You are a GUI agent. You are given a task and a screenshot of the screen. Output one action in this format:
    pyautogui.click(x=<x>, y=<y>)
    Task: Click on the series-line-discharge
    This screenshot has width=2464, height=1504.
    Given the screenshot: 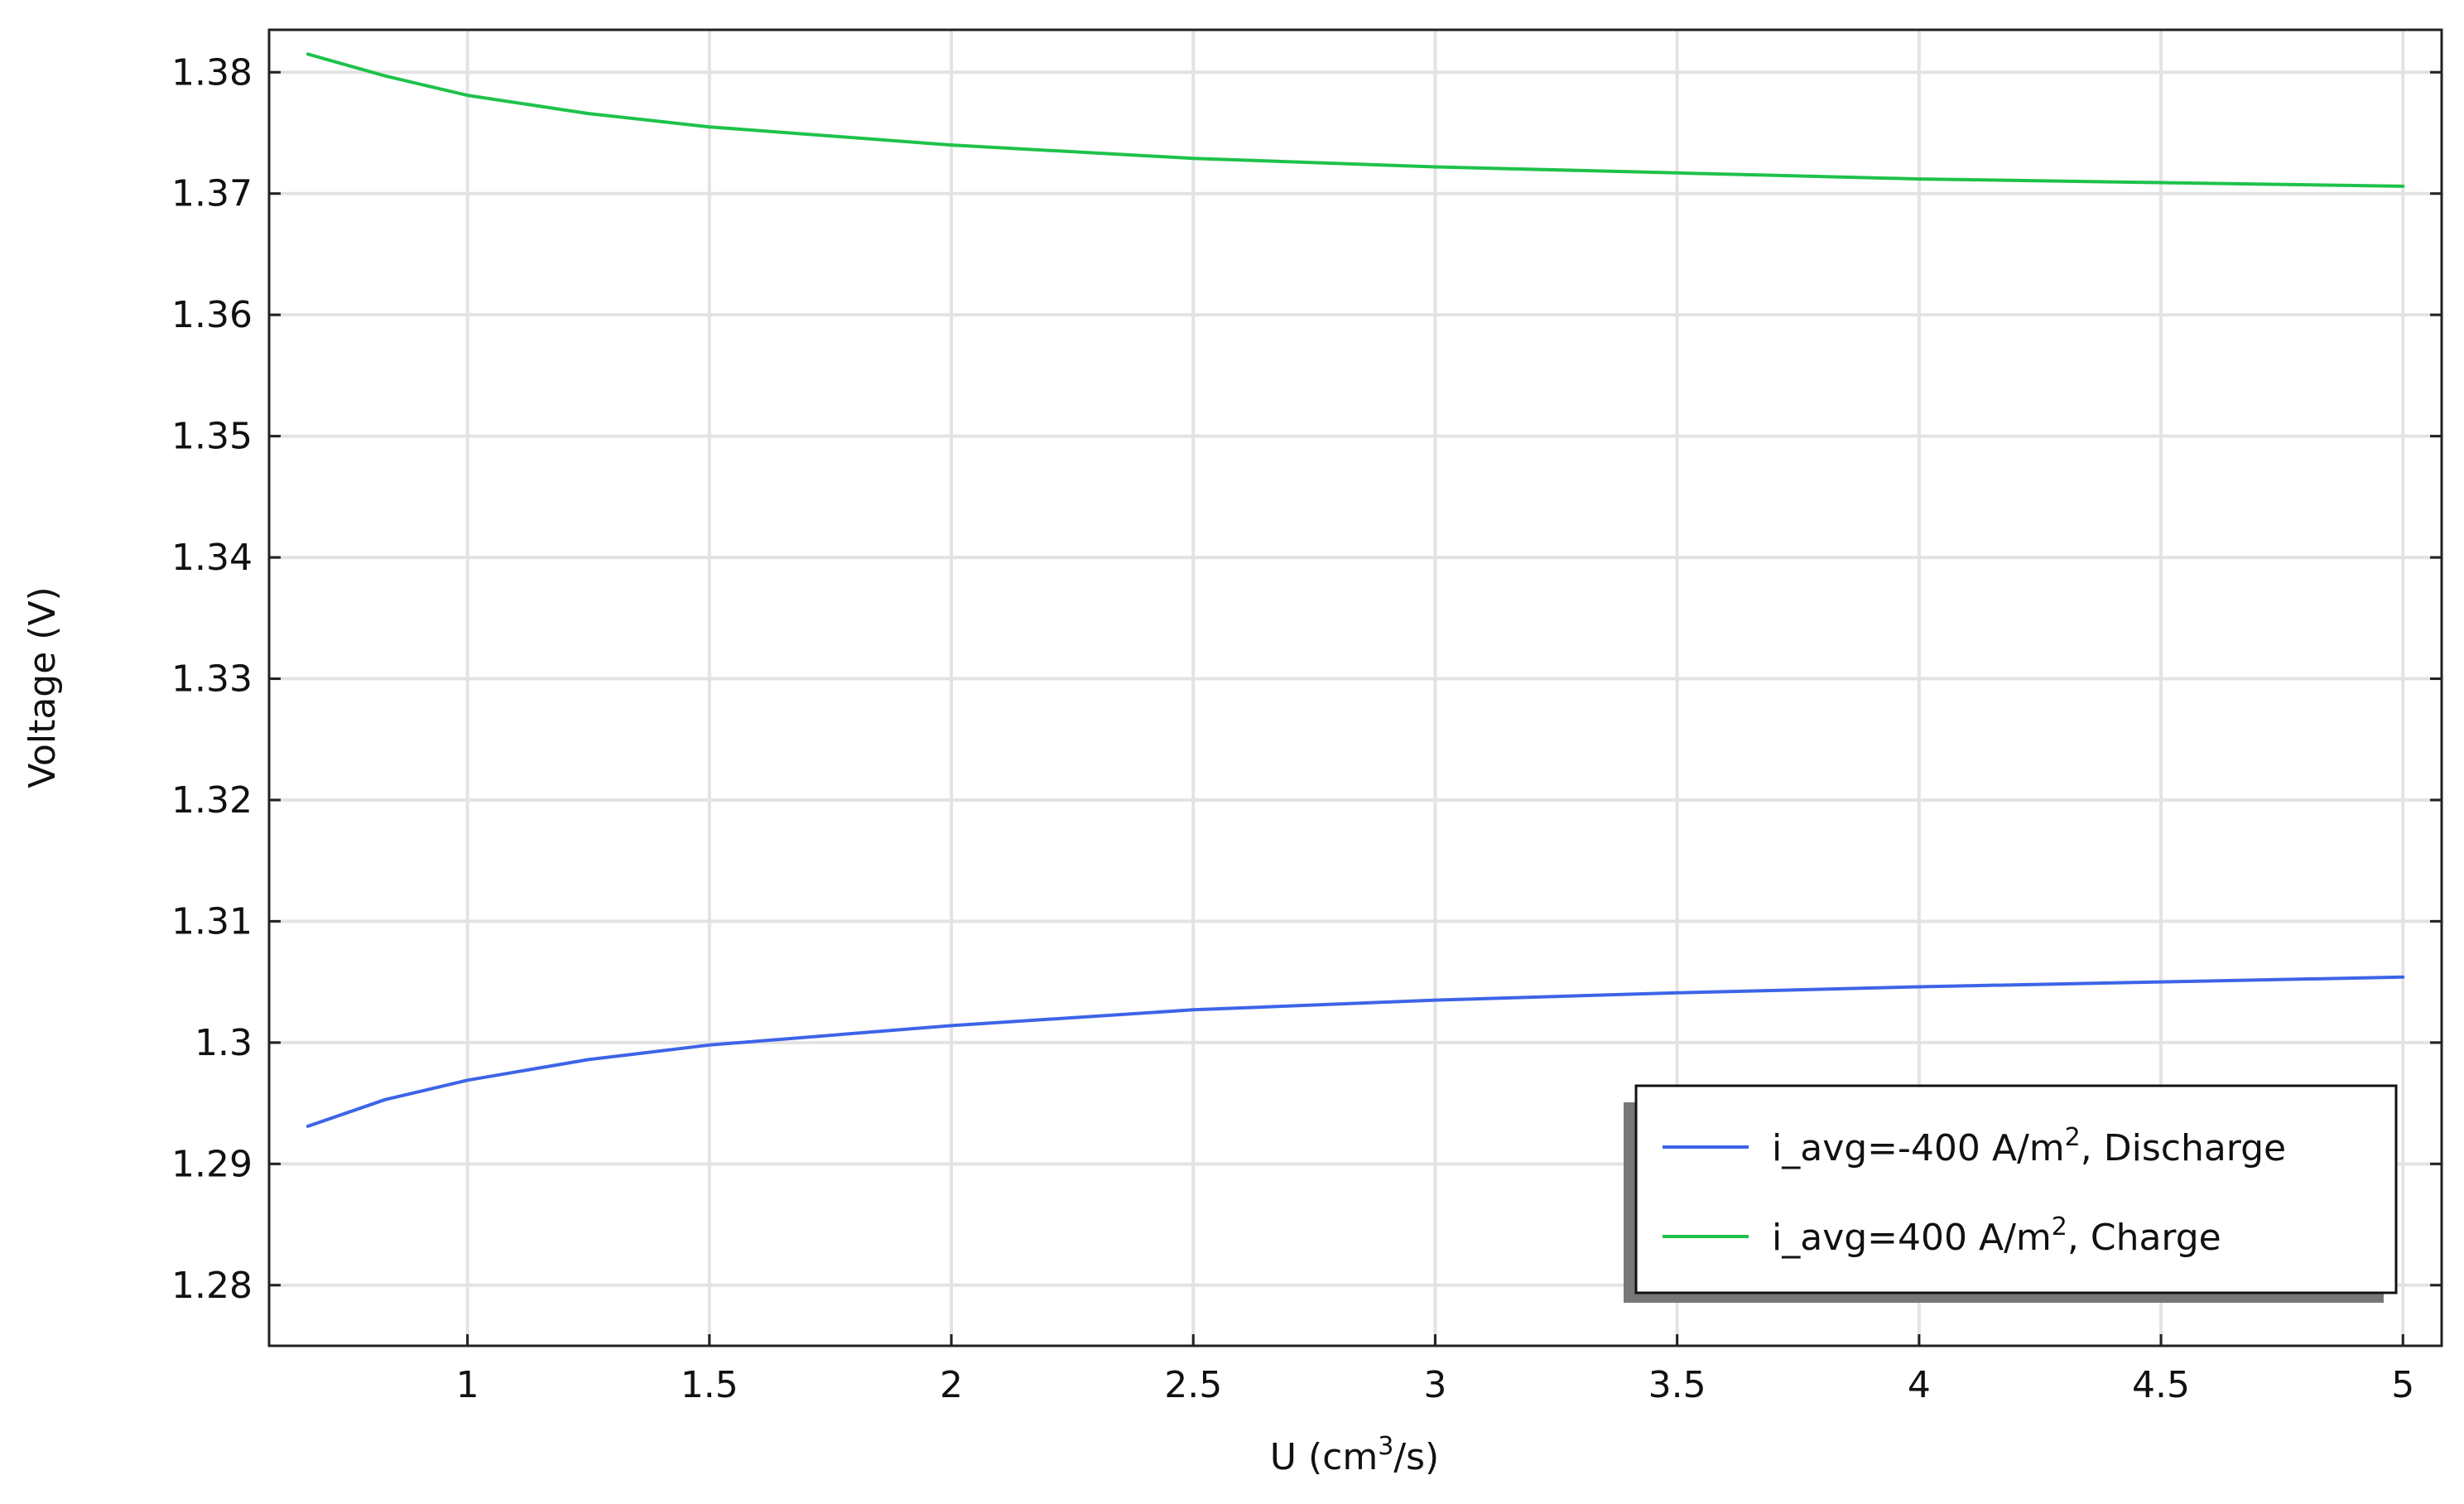 What is the action you would take?
    pyautogui.click(x=1355, y=1051)
    